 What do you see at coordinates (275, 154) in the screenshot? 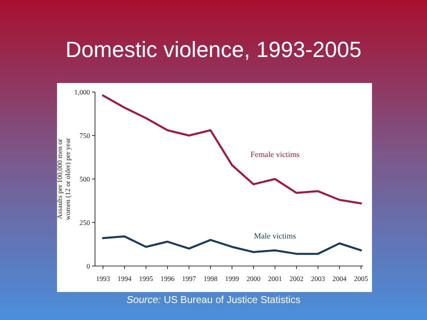
I see `text: Female victims` at bounding box center [275, 154].